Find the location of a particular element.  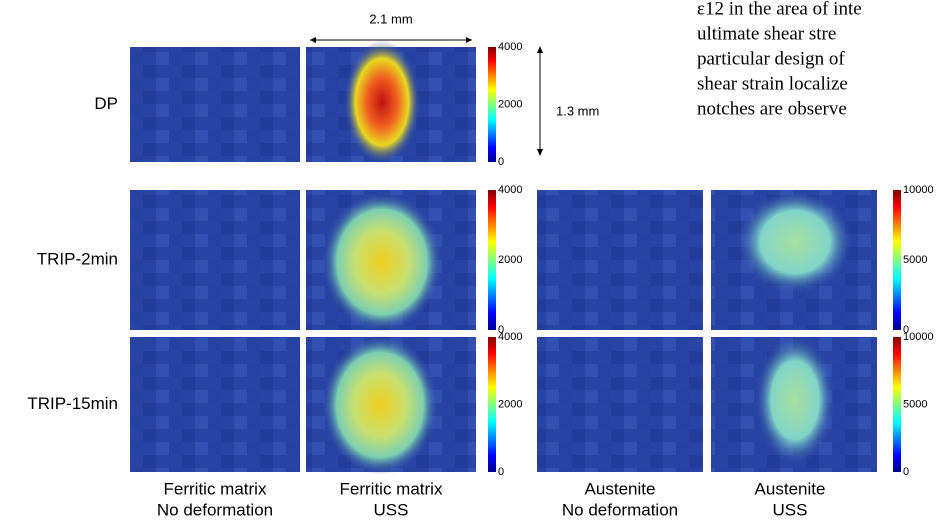

width-label: 2.1 mm is located at coordinates (390, 18).